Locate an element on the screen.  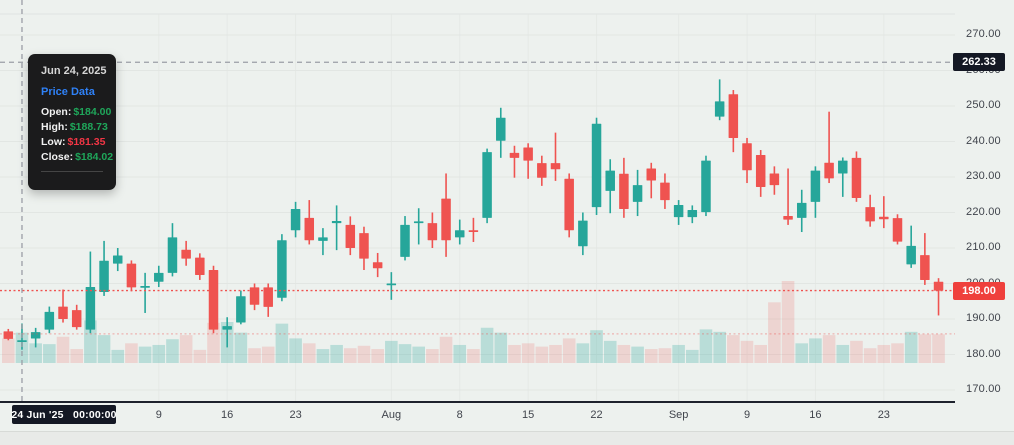
time-axis: 9 16 23 Aug 8 15 22 Sep 9 16 23 is located at coordinates (507, 416).